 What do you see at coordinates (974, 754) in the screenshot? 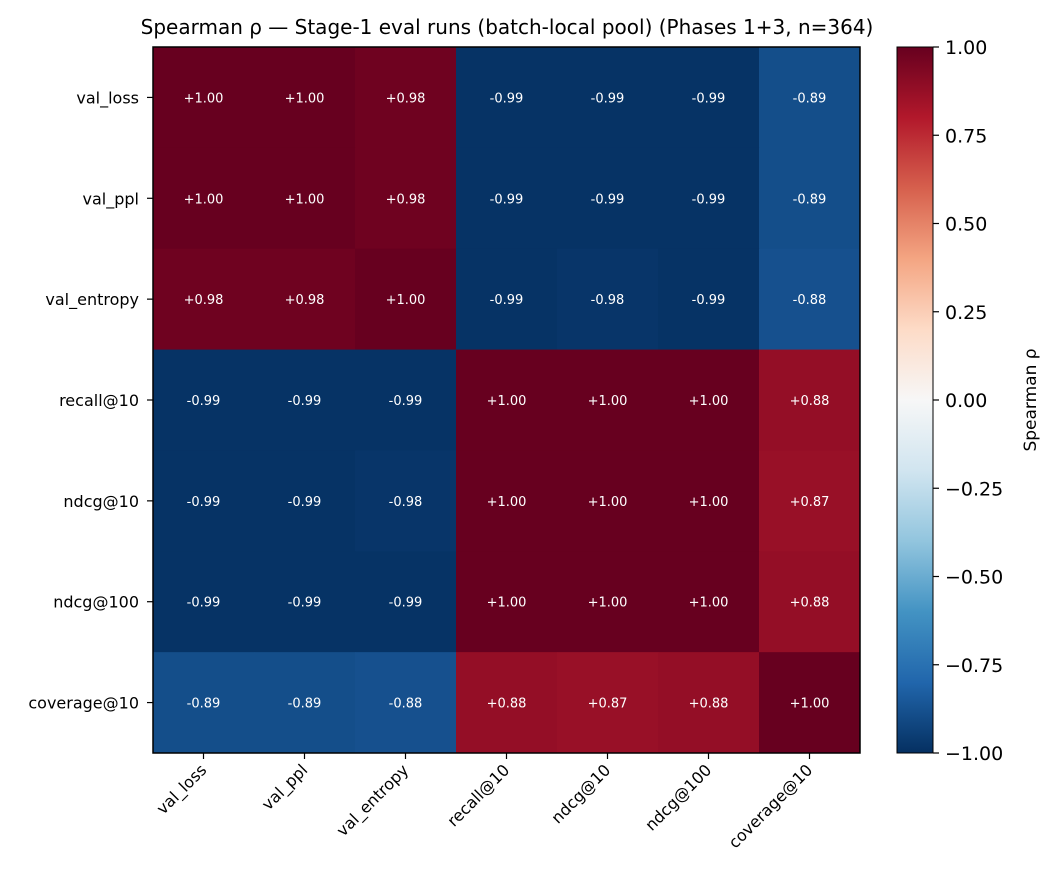
I see `colorbar-tick-label: −1.00` at bounding box center [974, 754].